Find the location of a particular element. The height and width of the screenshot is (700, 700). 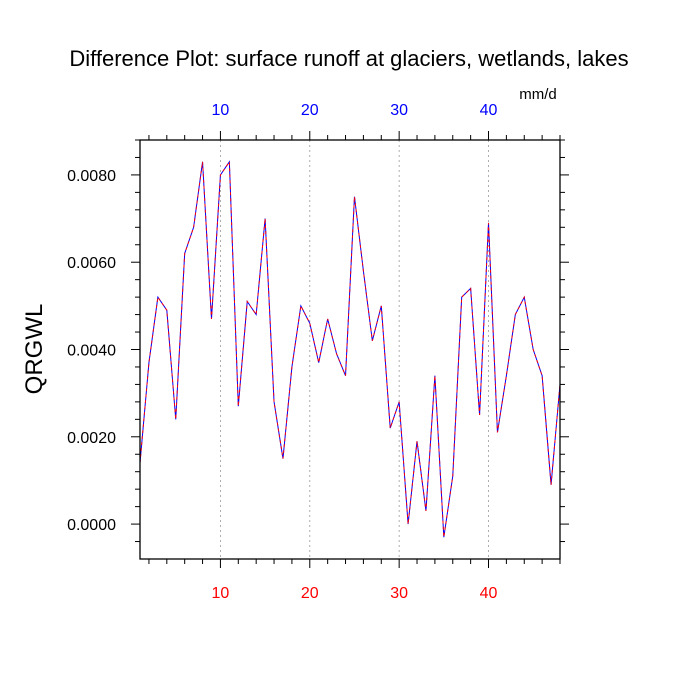

x-tick-label-top: 30 is located at coordinates (399, 110).